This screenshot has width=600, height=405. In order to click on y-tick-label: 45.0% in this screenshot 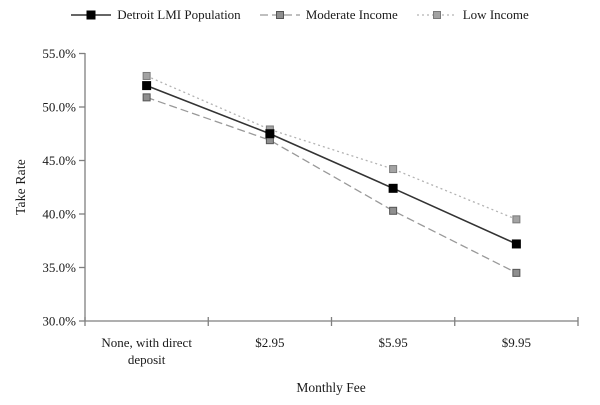, I will do `click(59, 160)`.